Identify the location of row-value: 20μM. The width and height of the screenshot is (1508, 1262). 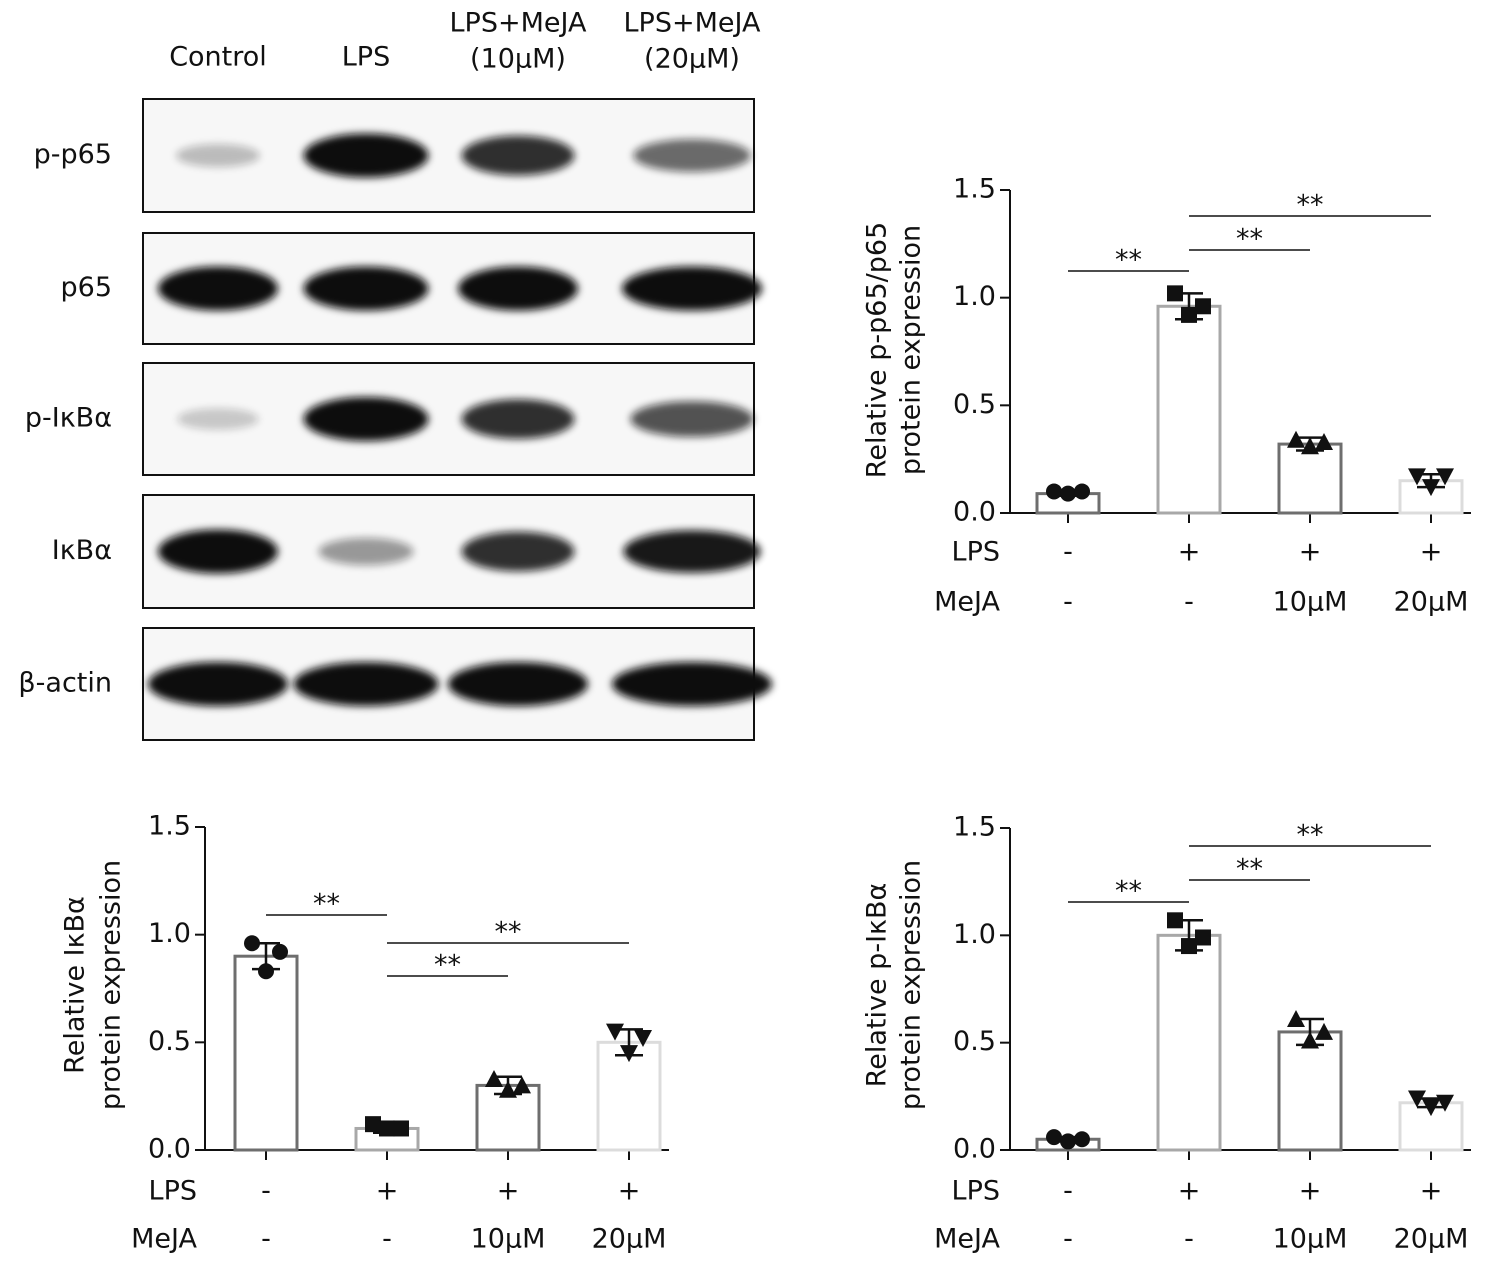
(629, 1239).